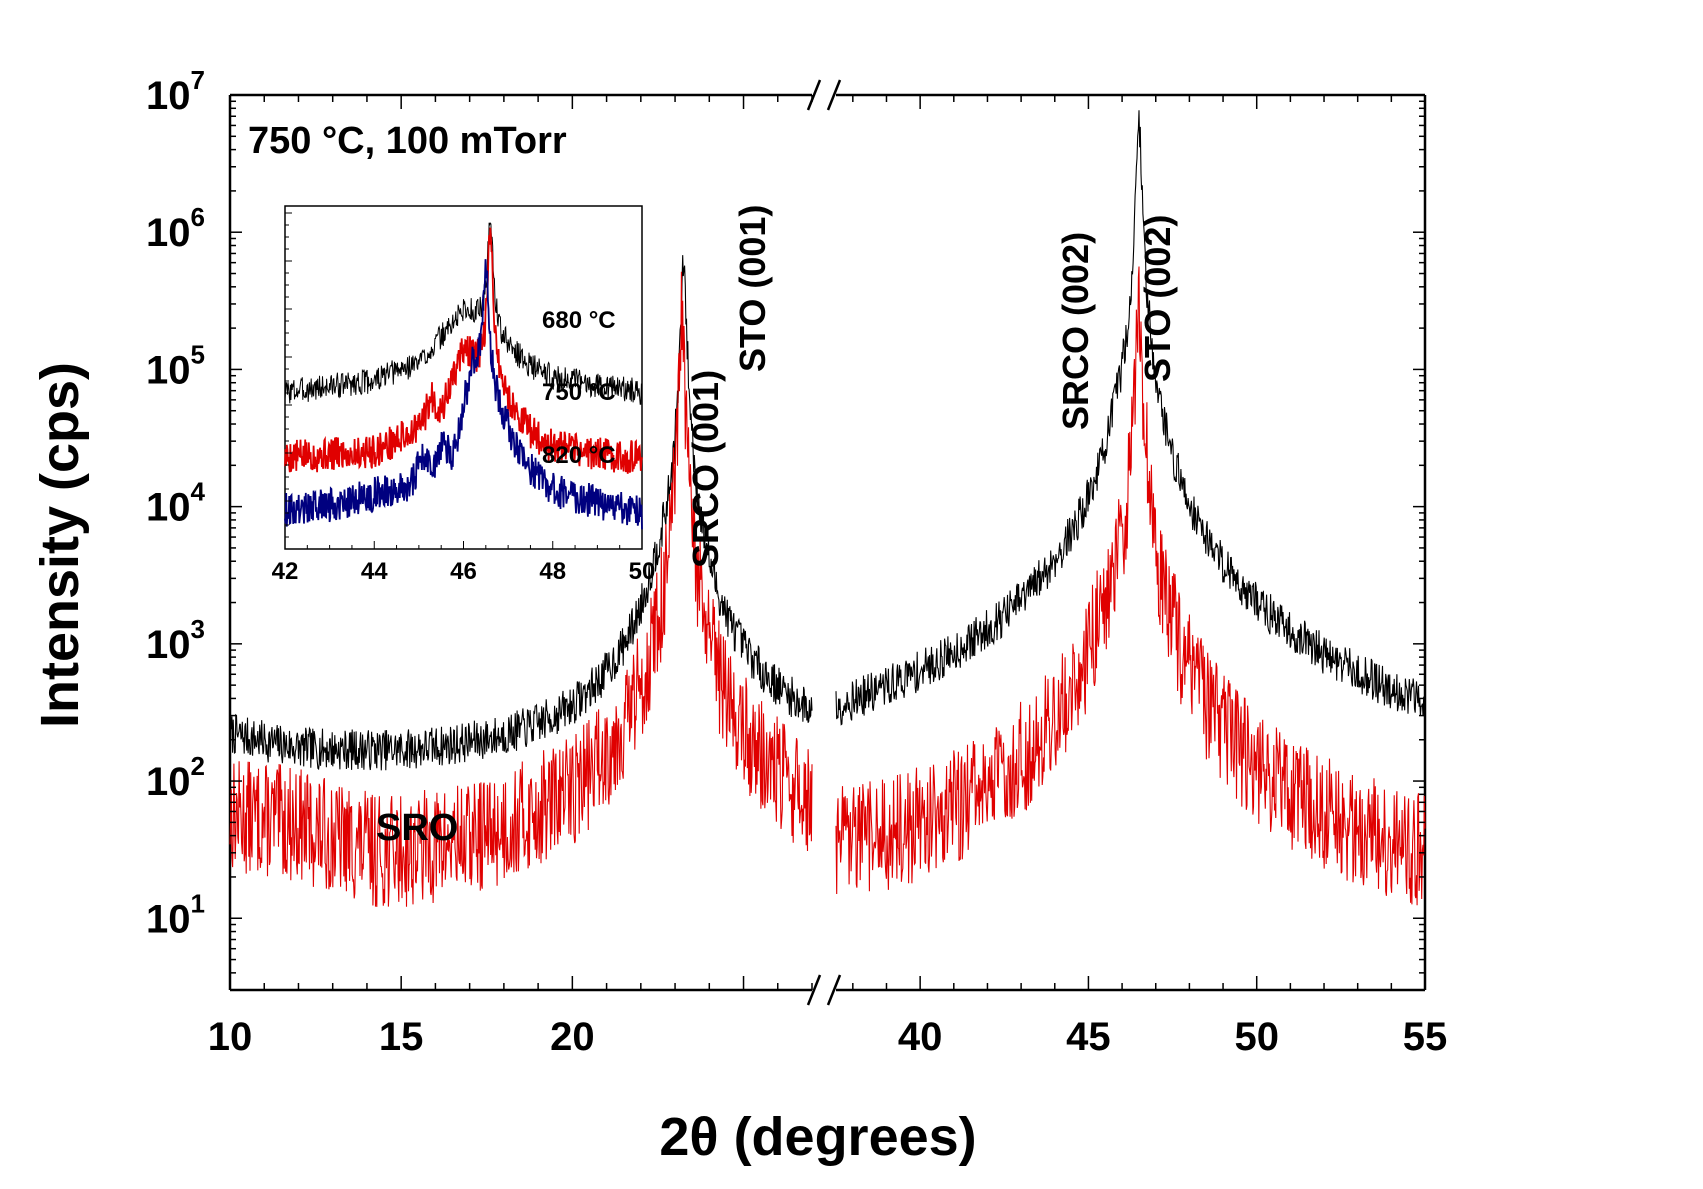 Image resolution: width=1703 pixels, height=1189 pixels. Describe the element at coordinates (1075, 331) in the screenshot. I see `srco002-label: SRCO (002)` at that location.